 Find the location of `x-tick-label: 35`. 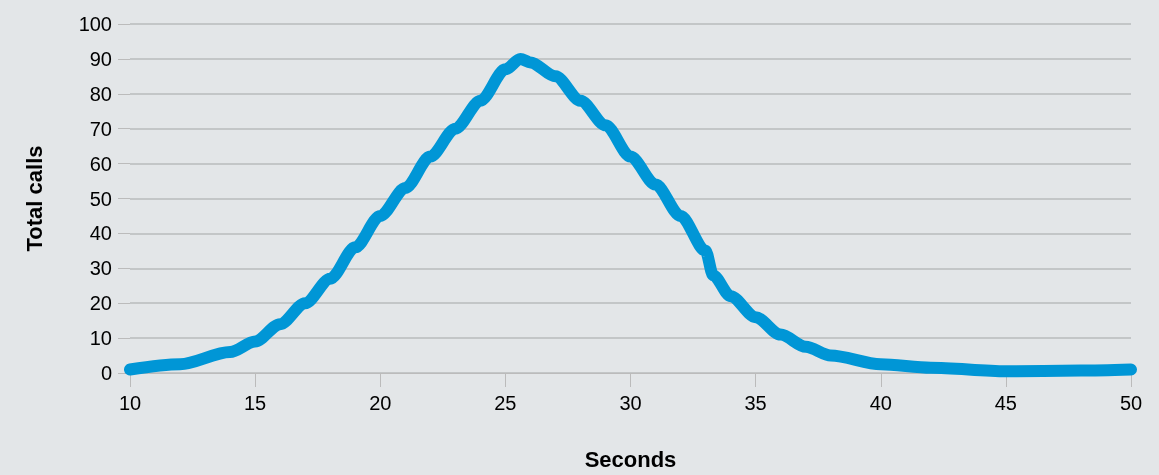

x-tick-label: 35 is located at coordinates (755, 403).